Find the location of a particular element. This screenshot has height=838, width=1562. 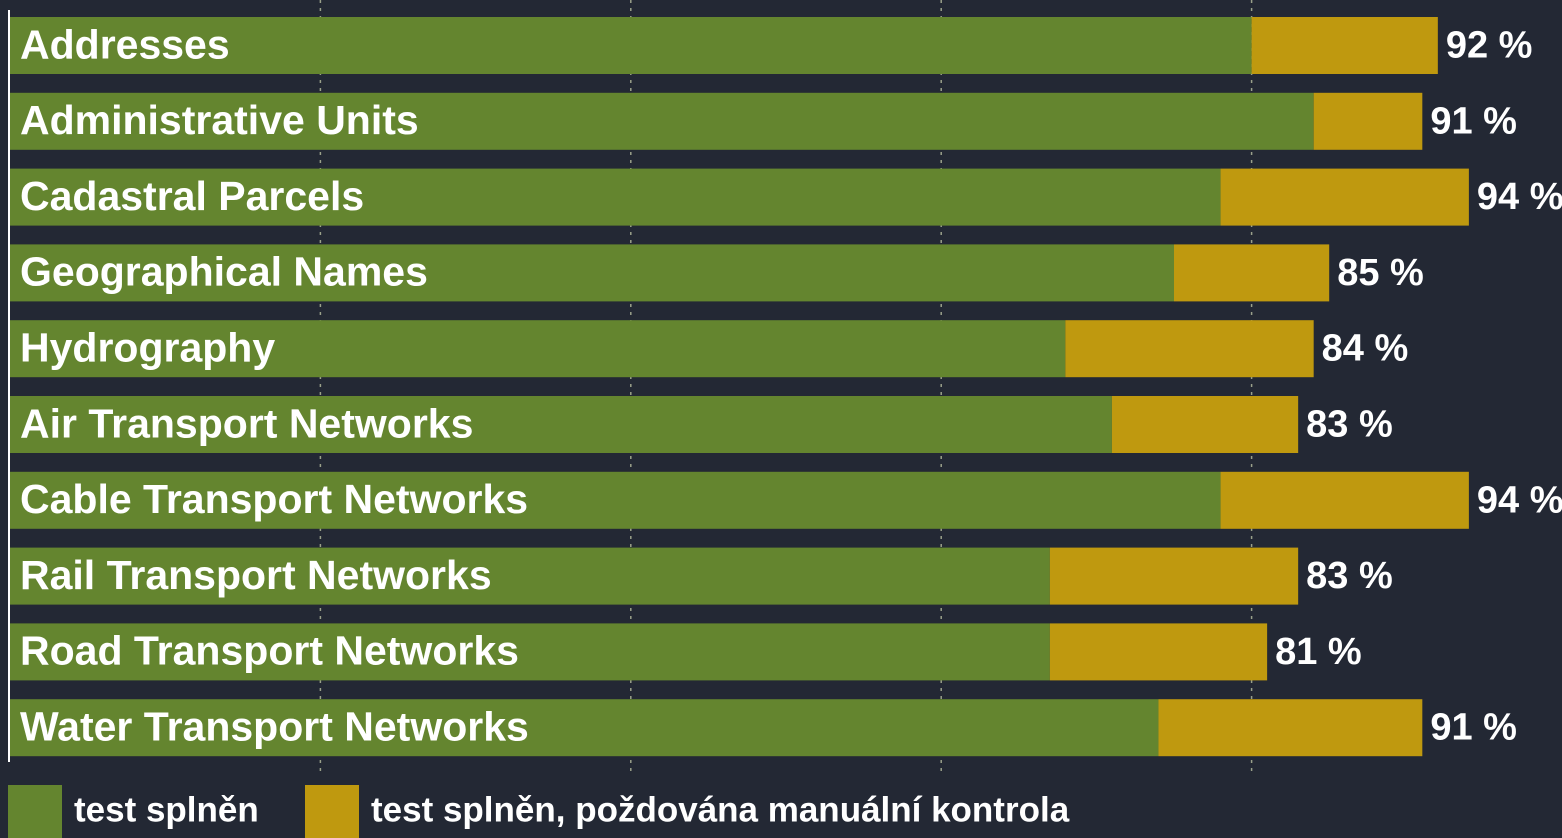

total-label: 85 % is located at coordinates (1380, 273).